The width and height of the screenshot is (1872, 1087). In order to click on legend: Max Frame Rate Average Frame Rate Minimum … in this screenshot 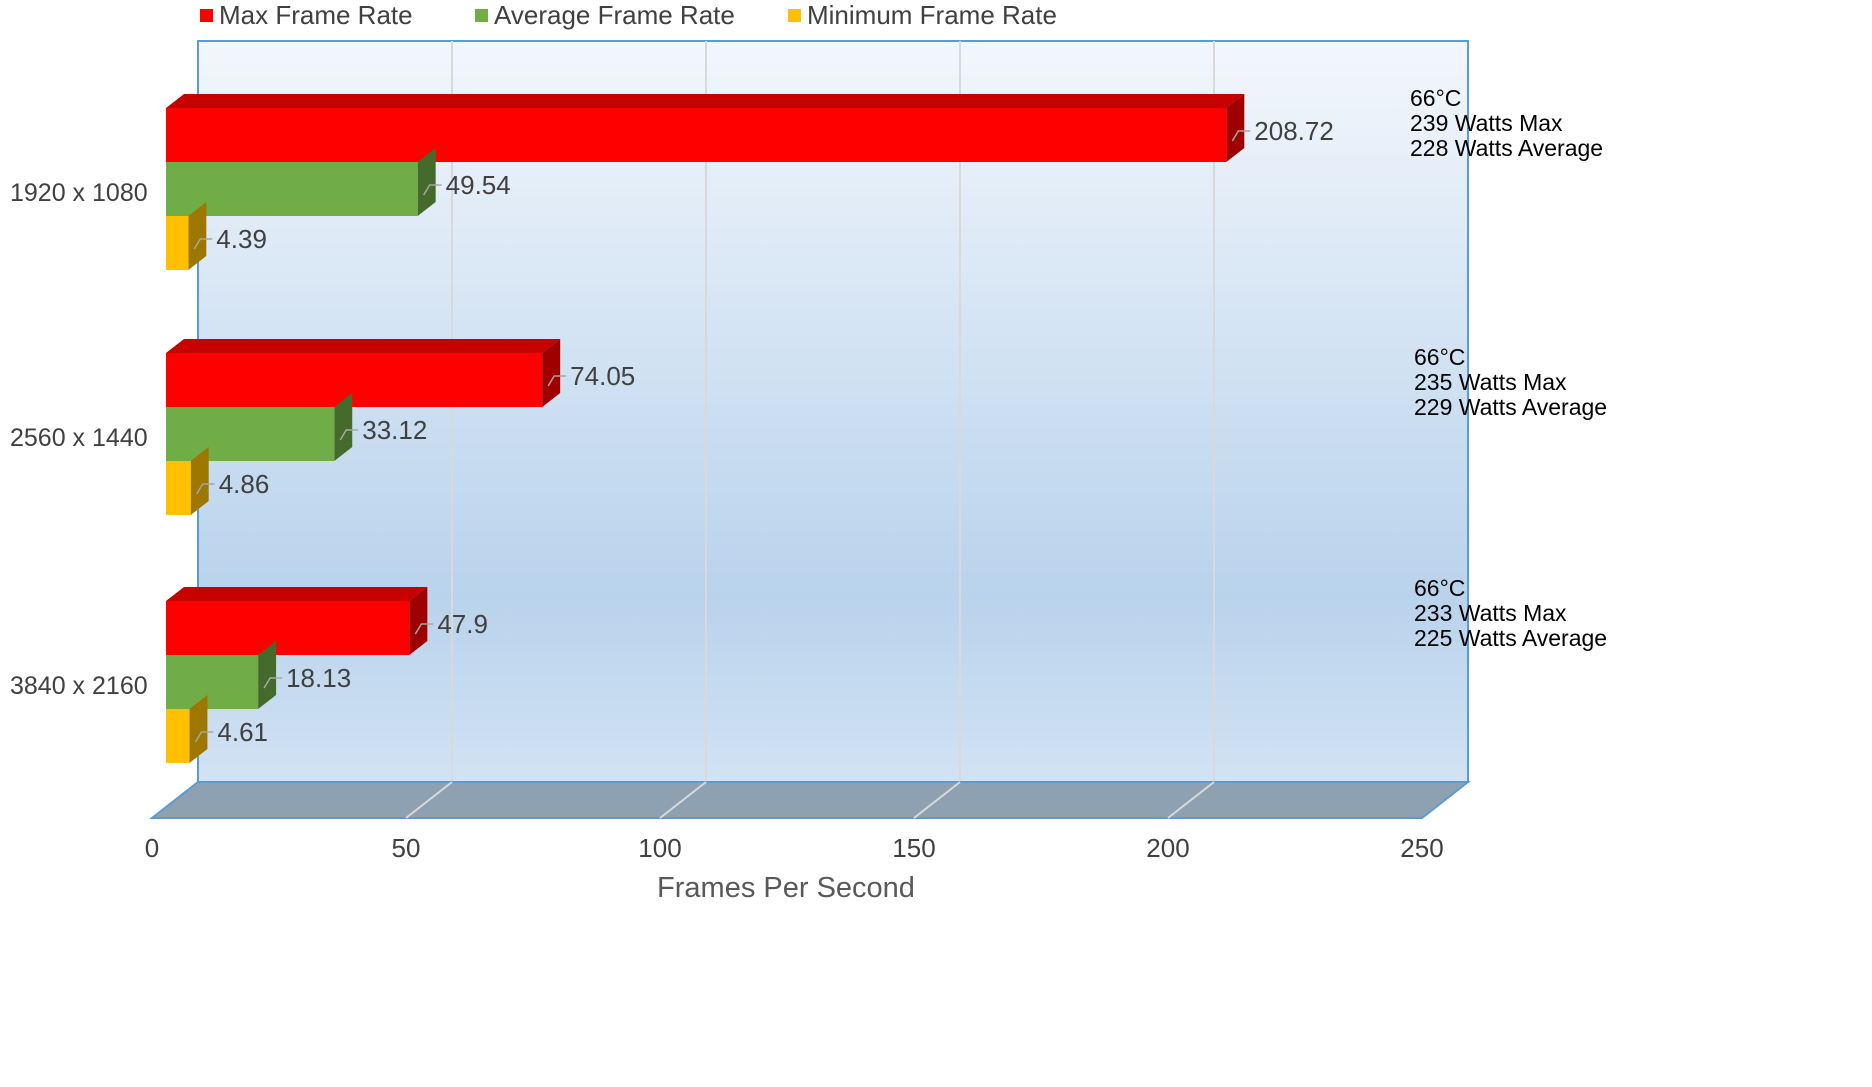, I will do `click(628, 15)`.